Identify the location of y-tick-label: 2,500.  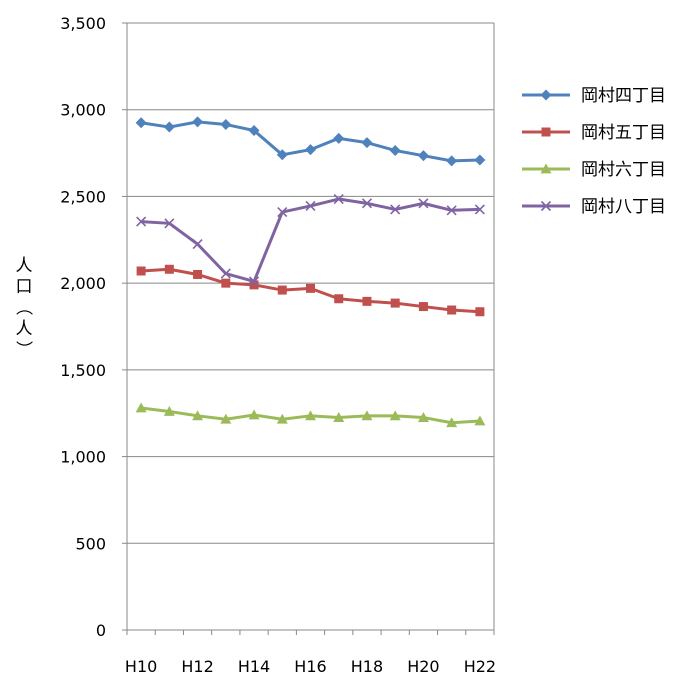
(83, 196).